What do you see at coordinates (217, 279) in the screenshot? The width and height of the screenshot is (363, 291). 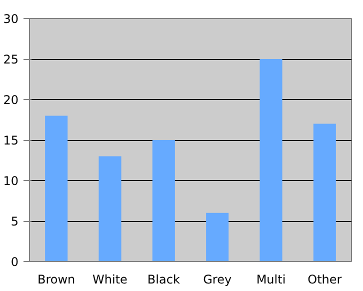 I see `x-tick-label: Grey` at bounding box center [217, 279].